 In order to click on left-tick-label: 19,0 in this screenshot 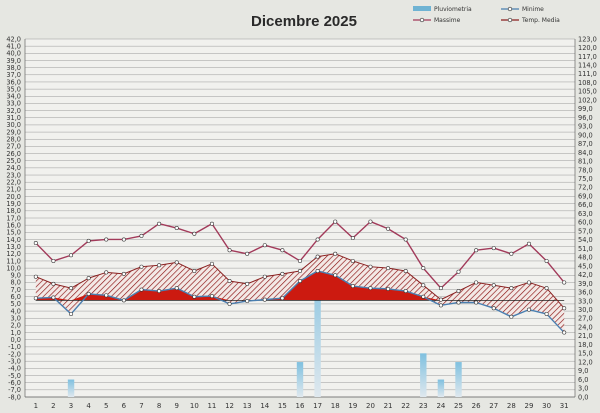, I will do `click(13, 204)`.